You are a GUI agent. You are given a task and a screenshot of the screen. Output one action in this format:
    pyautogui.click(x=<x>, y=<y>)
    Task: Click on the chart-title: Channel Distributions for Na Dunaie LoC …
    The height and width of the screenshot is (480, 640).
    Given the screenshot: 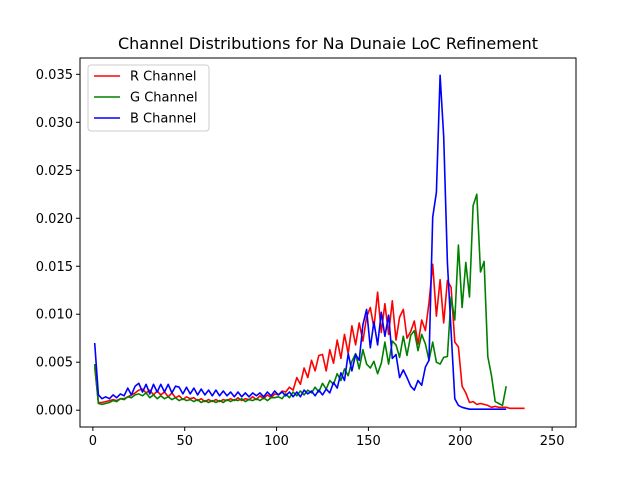 What is the action you would take?
    pyautogui.click(x=328, y=43)
    